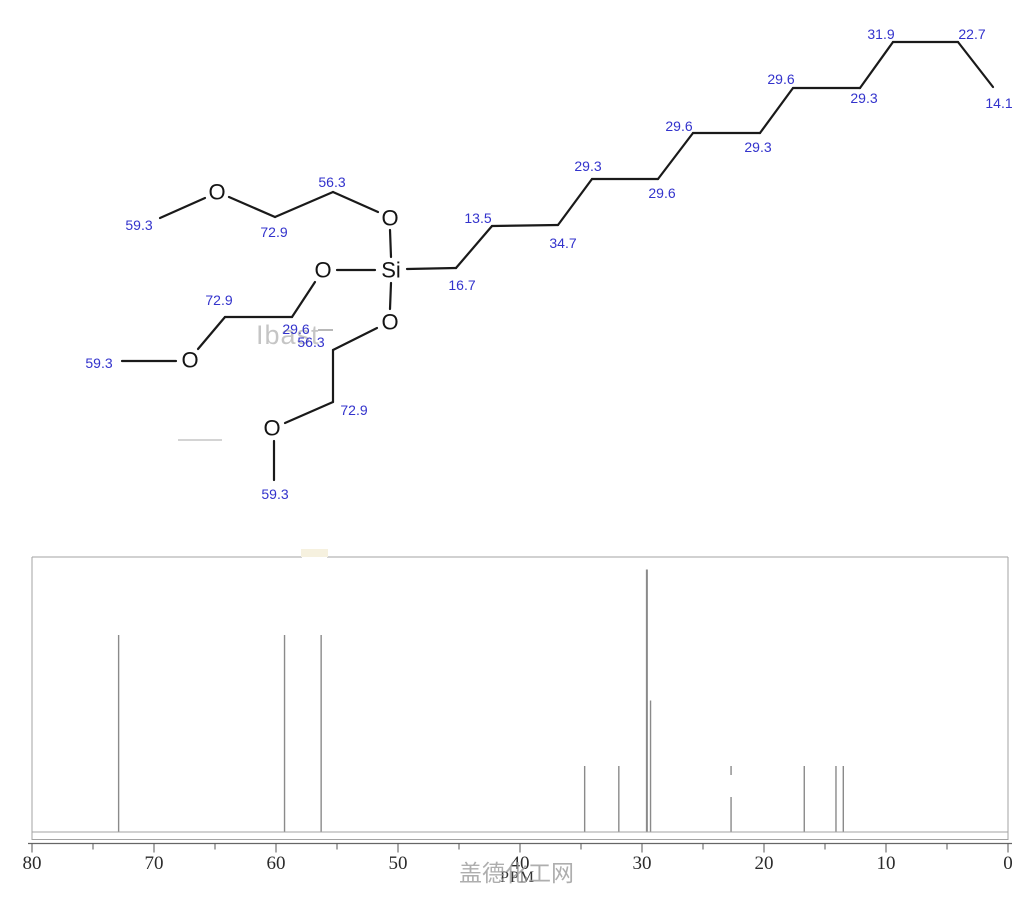  Describe the element at coordinates (32, 863) in the screenshot. I see `axis-tick-label: 80` at that location.